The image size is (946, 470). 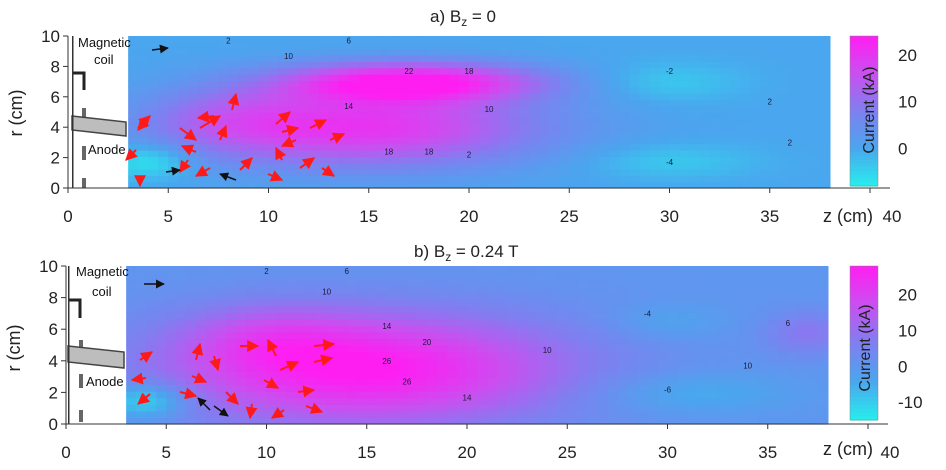 What do you see at coordinates (235, 140) in the screenshot?
I see `panel-a-red-arrows` at bounding box center [235, 140].